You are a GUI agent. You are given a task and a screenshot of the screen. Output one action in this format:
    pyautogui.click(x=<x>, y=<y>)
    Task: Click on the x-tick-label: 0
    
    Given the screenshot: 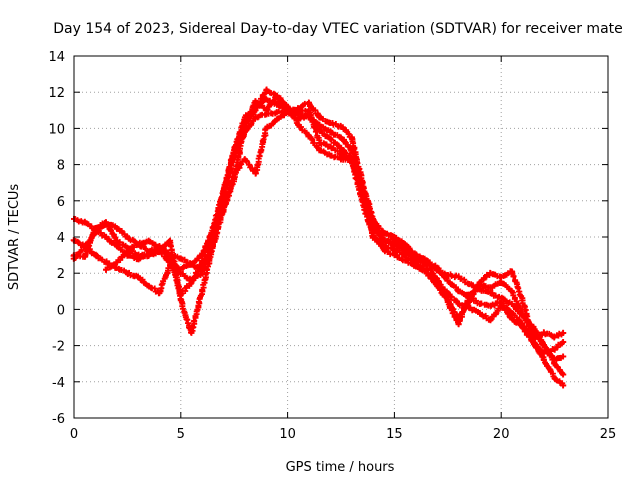 What is the action you would take?
    pyautogui.click(x=74, y=434)
    